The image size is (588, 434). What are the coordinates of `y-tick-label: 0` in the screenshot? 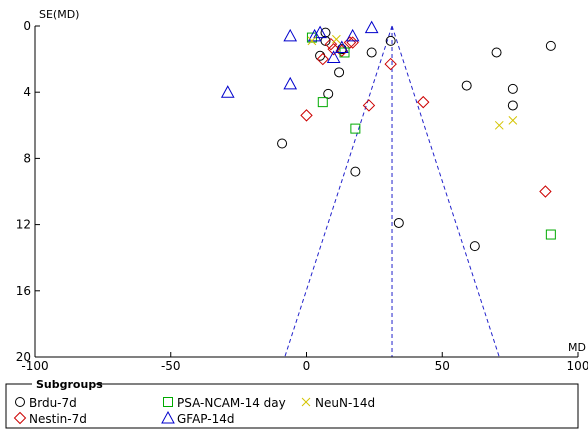 It's located at (27, 26).